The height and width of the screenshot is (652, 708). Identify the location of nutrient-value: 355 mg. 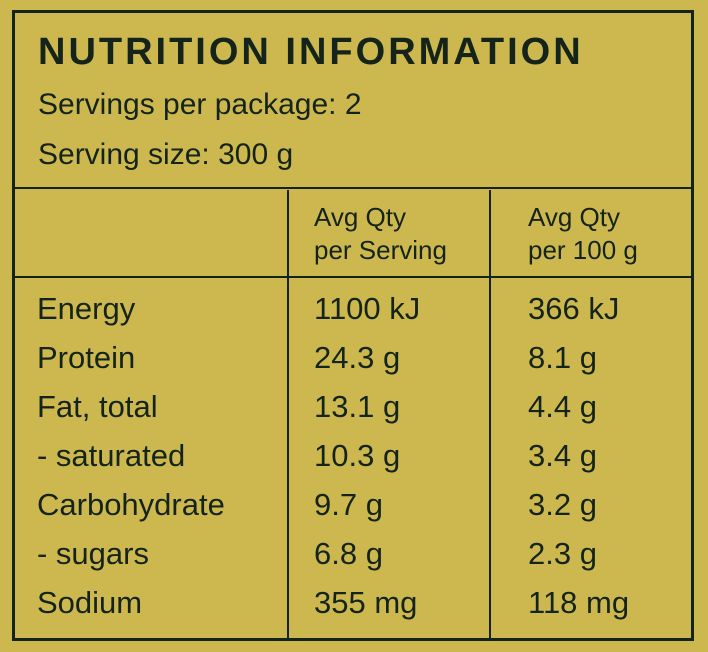
(366, 602).